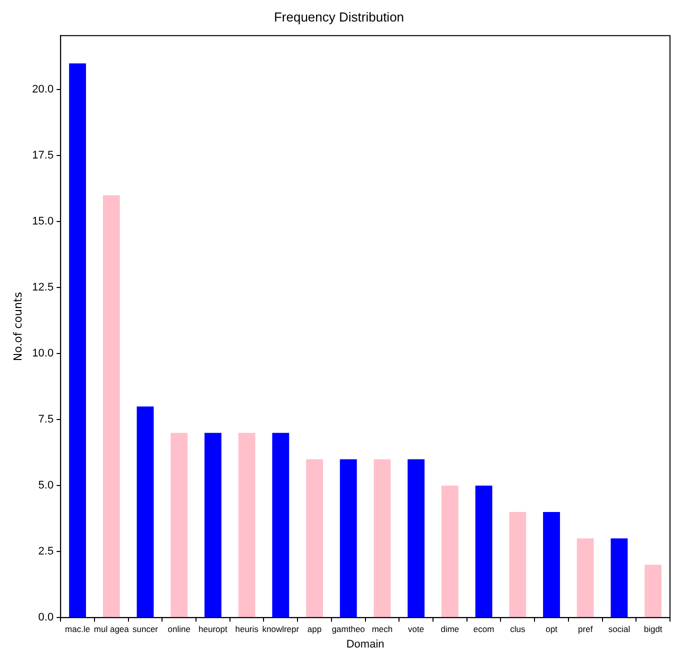 Image resolution: width=674 pixels, height=655 pixels. Describe the element at coordinates (46, 552) in the screenshot. I see `y-tick-label: 2.5` at that location.